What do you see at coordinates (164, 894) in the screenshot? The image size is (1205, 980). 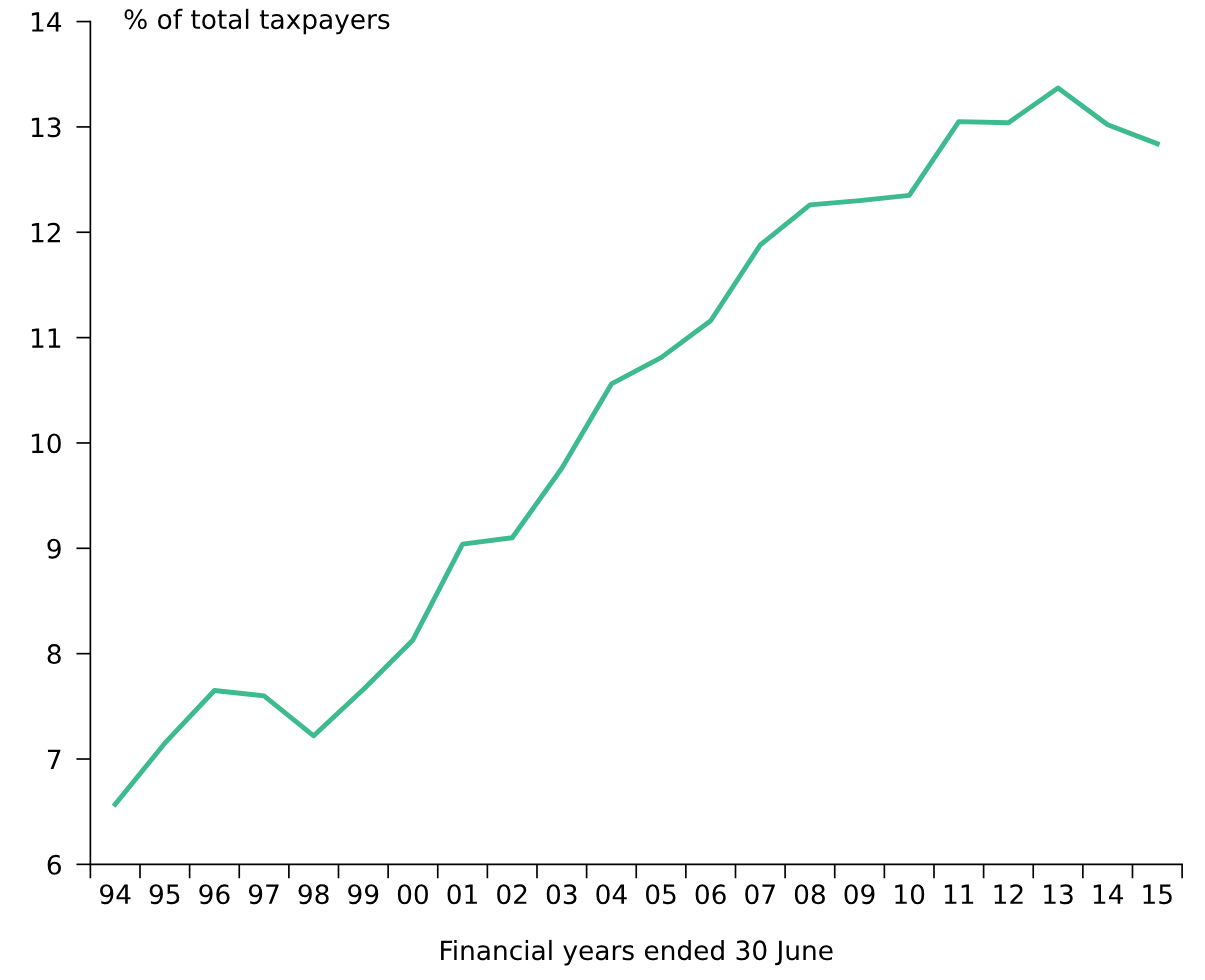 I see `x-tick-label: 95` at bounding box center [164, 894].